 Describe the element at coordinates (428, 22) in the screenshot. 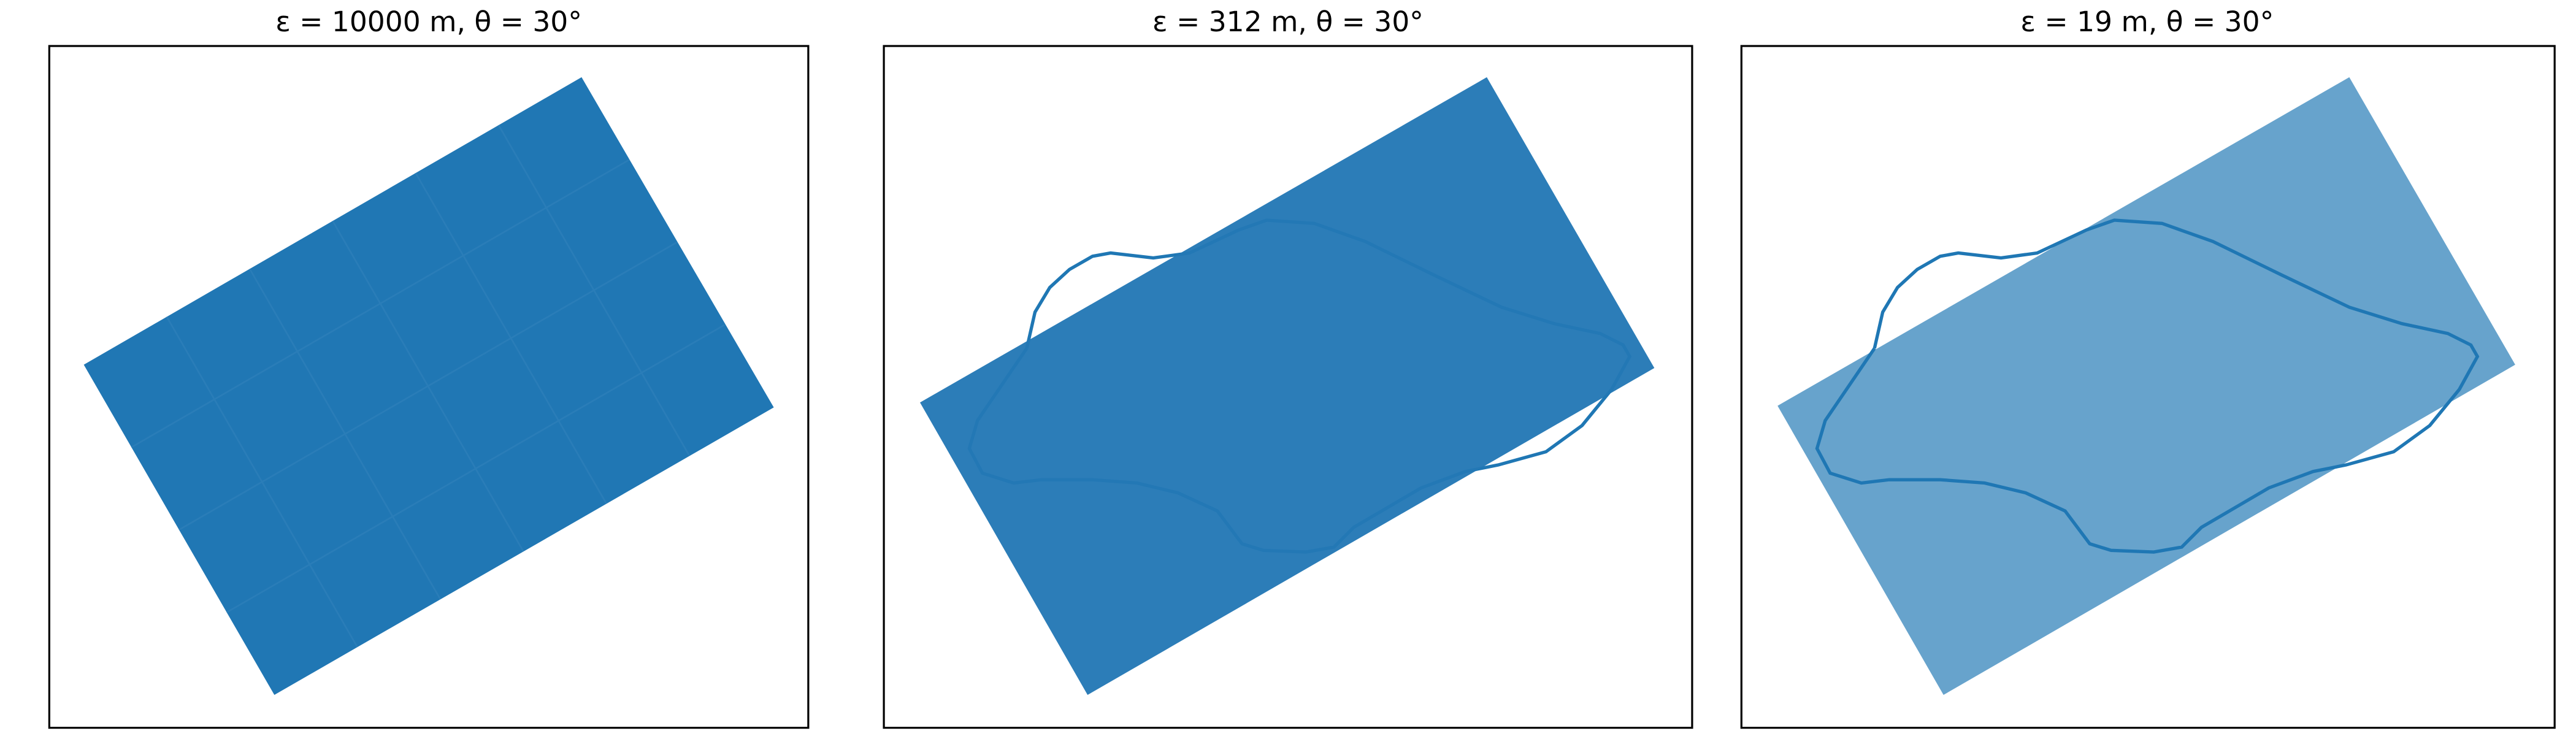

I see `panel-title: ε = 10000 m, θ = 30°` at that location.